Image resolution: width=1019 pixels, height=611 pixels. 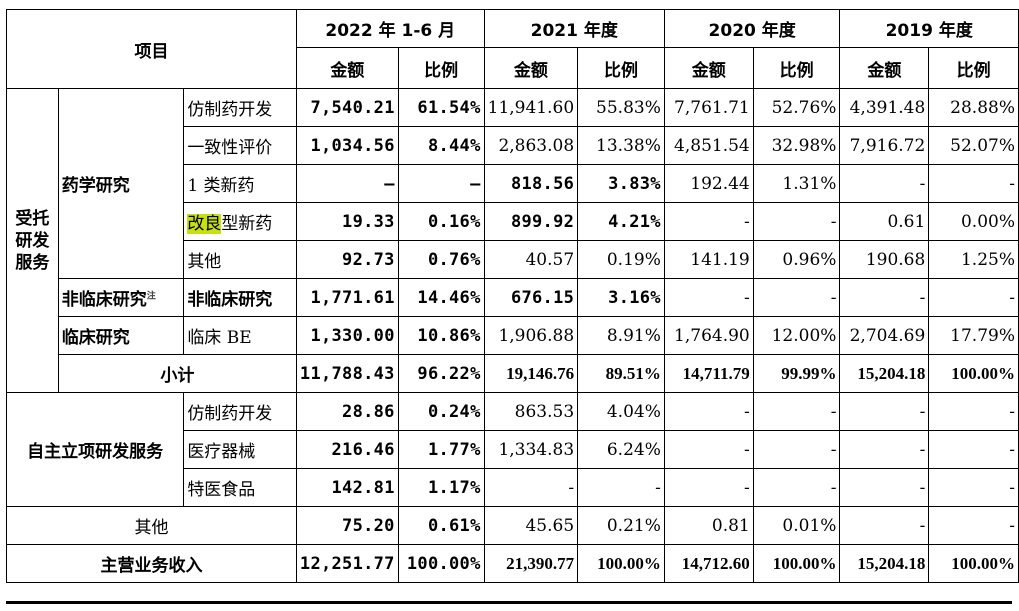 I want to click on cell-value: 4.04%, so click(x=621, y=411).